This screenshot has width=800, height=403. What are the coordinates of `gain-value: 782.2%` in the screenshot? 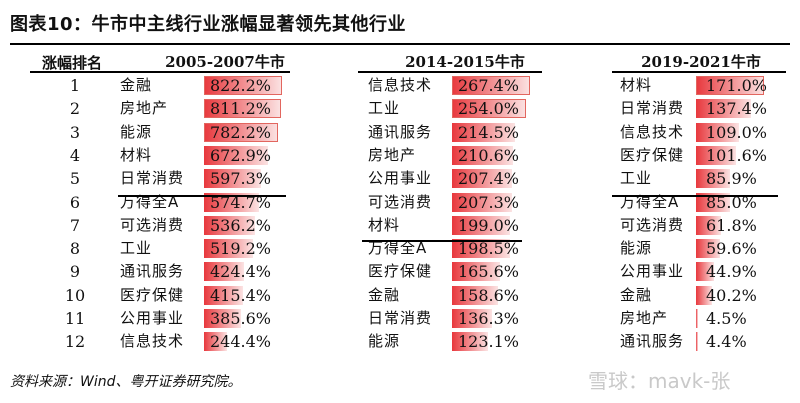 It's located at (241, 132).